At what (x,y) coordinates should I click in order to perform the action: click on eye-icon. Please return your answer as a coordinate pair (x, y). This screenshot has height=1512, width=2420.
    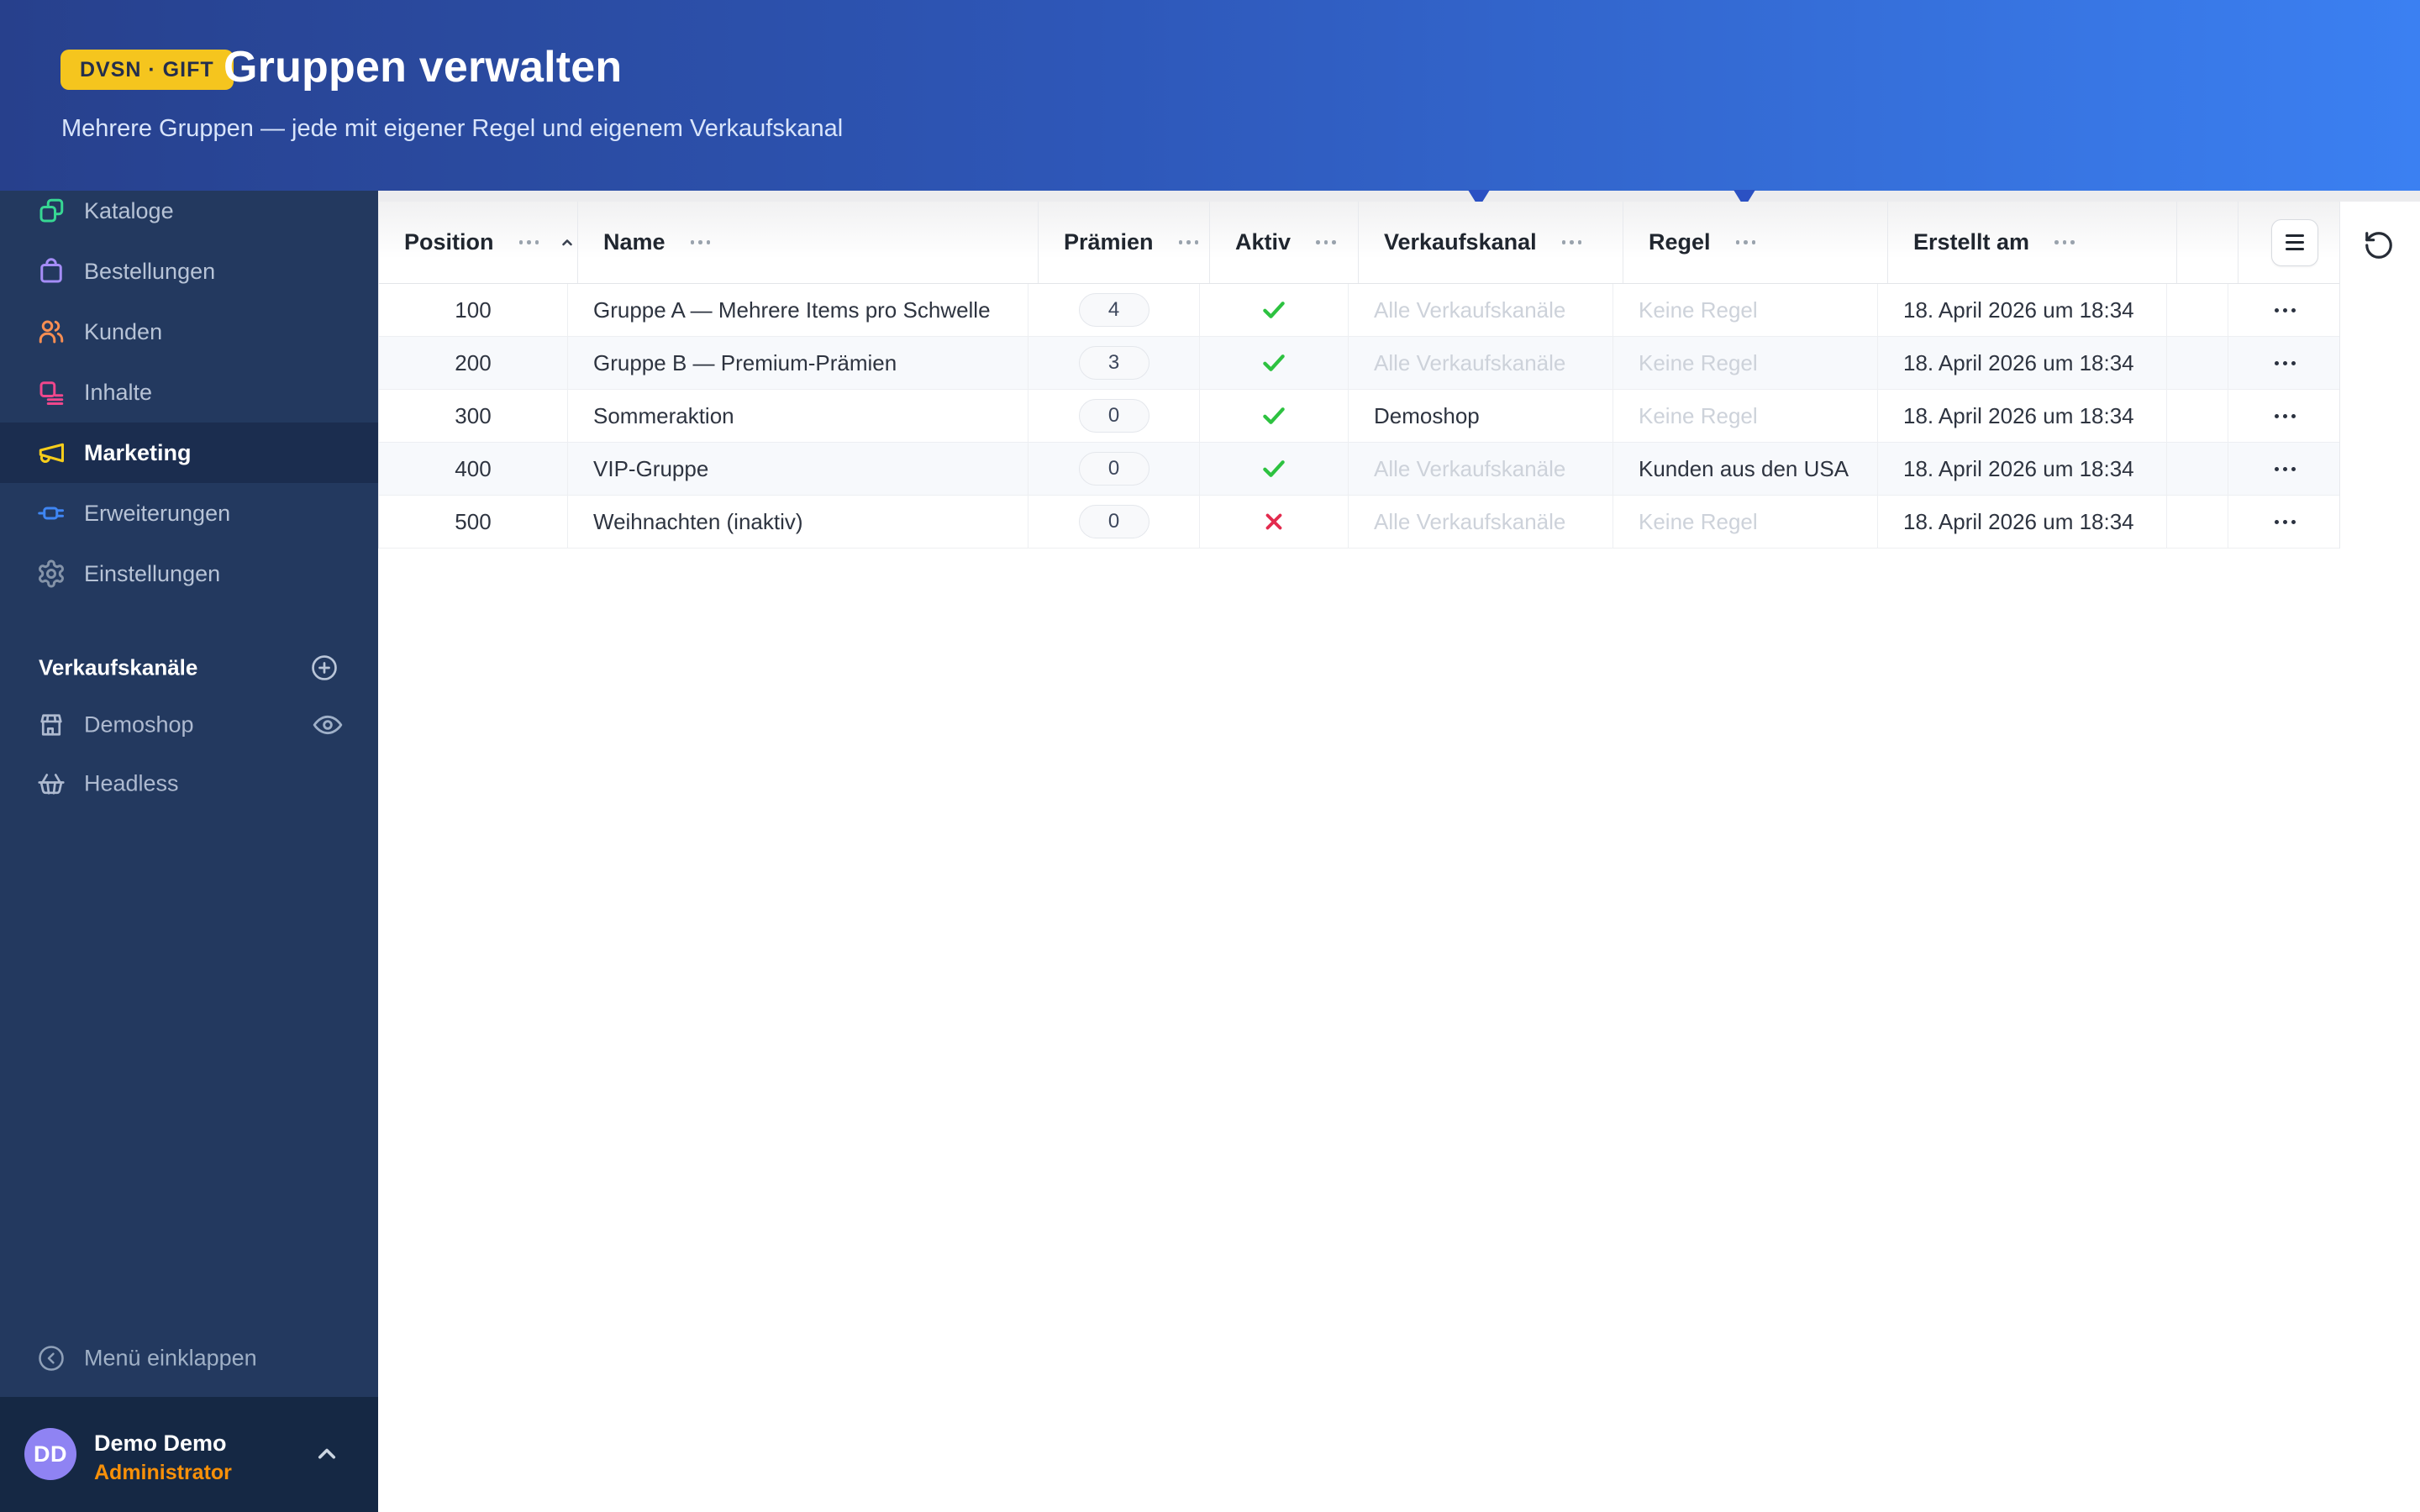
    Looking at the image, I should click on (328, 725).